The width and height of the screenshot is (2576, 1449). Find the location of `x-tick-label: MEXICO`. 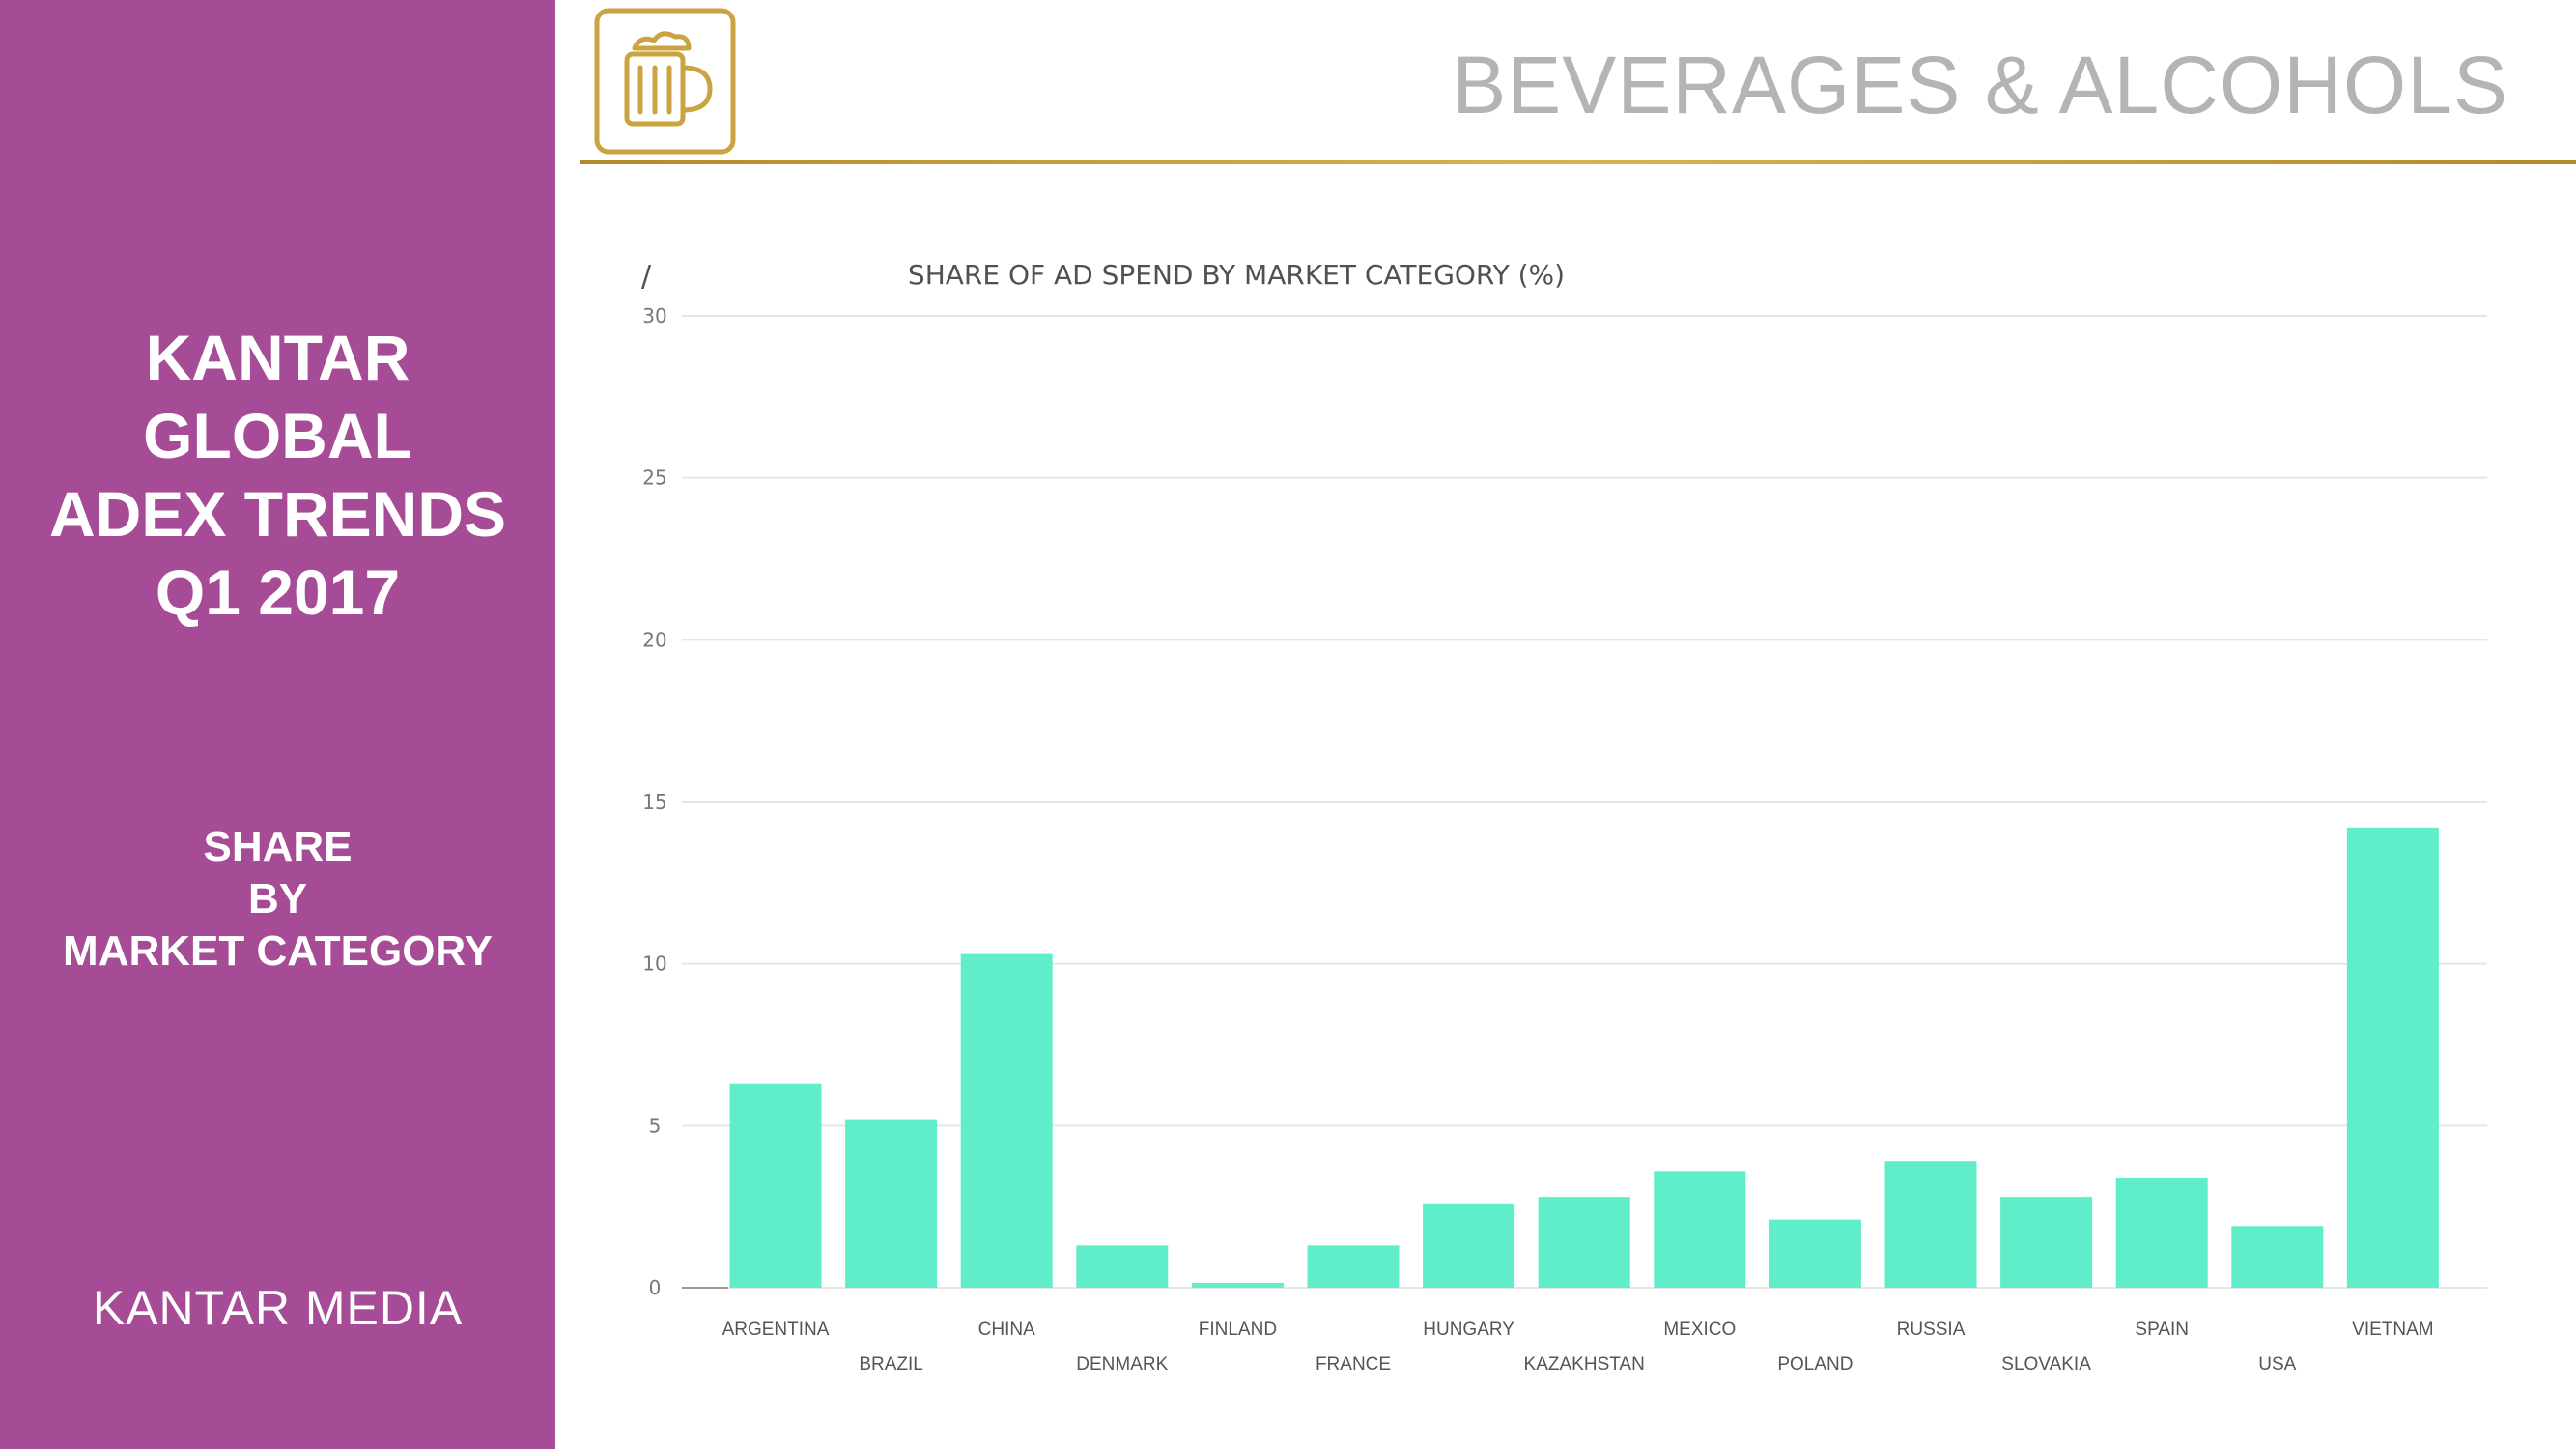

x-tick-label: MEXICO is located at coordinates (1699, 1330).